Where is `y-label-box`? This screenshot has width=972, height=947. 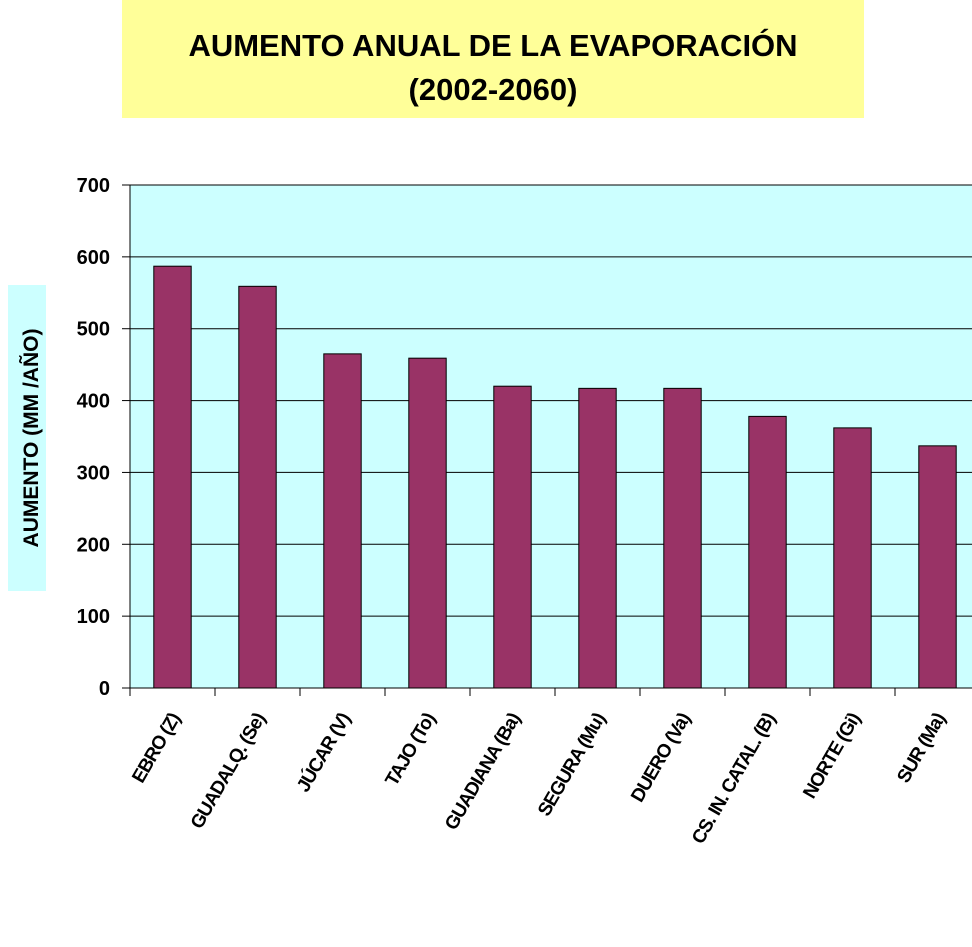 y-label-box is located at coordinates (27, 438).